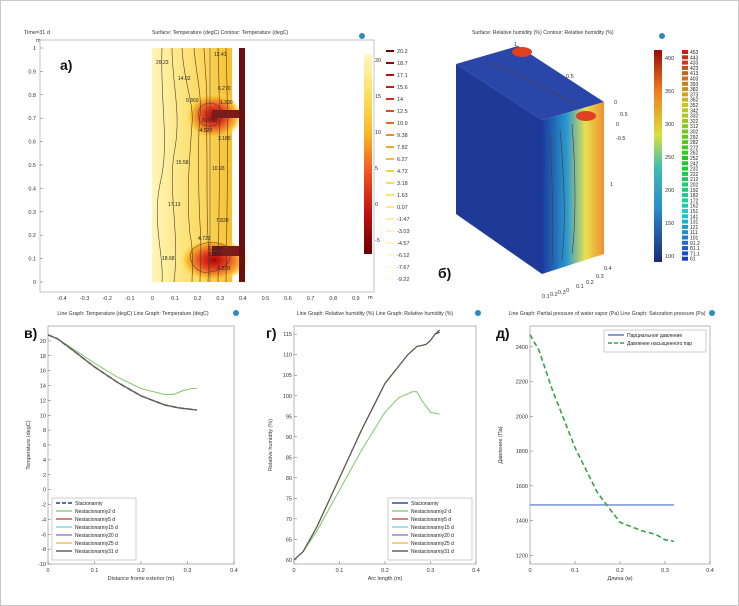 Image resolution: width=739 pixels, height=606 pixels. What do you see at coordinates (694, 138) in the screenshot?
I see `rh-colorbar-2-tick: 292` at bounding box center [694, 138].